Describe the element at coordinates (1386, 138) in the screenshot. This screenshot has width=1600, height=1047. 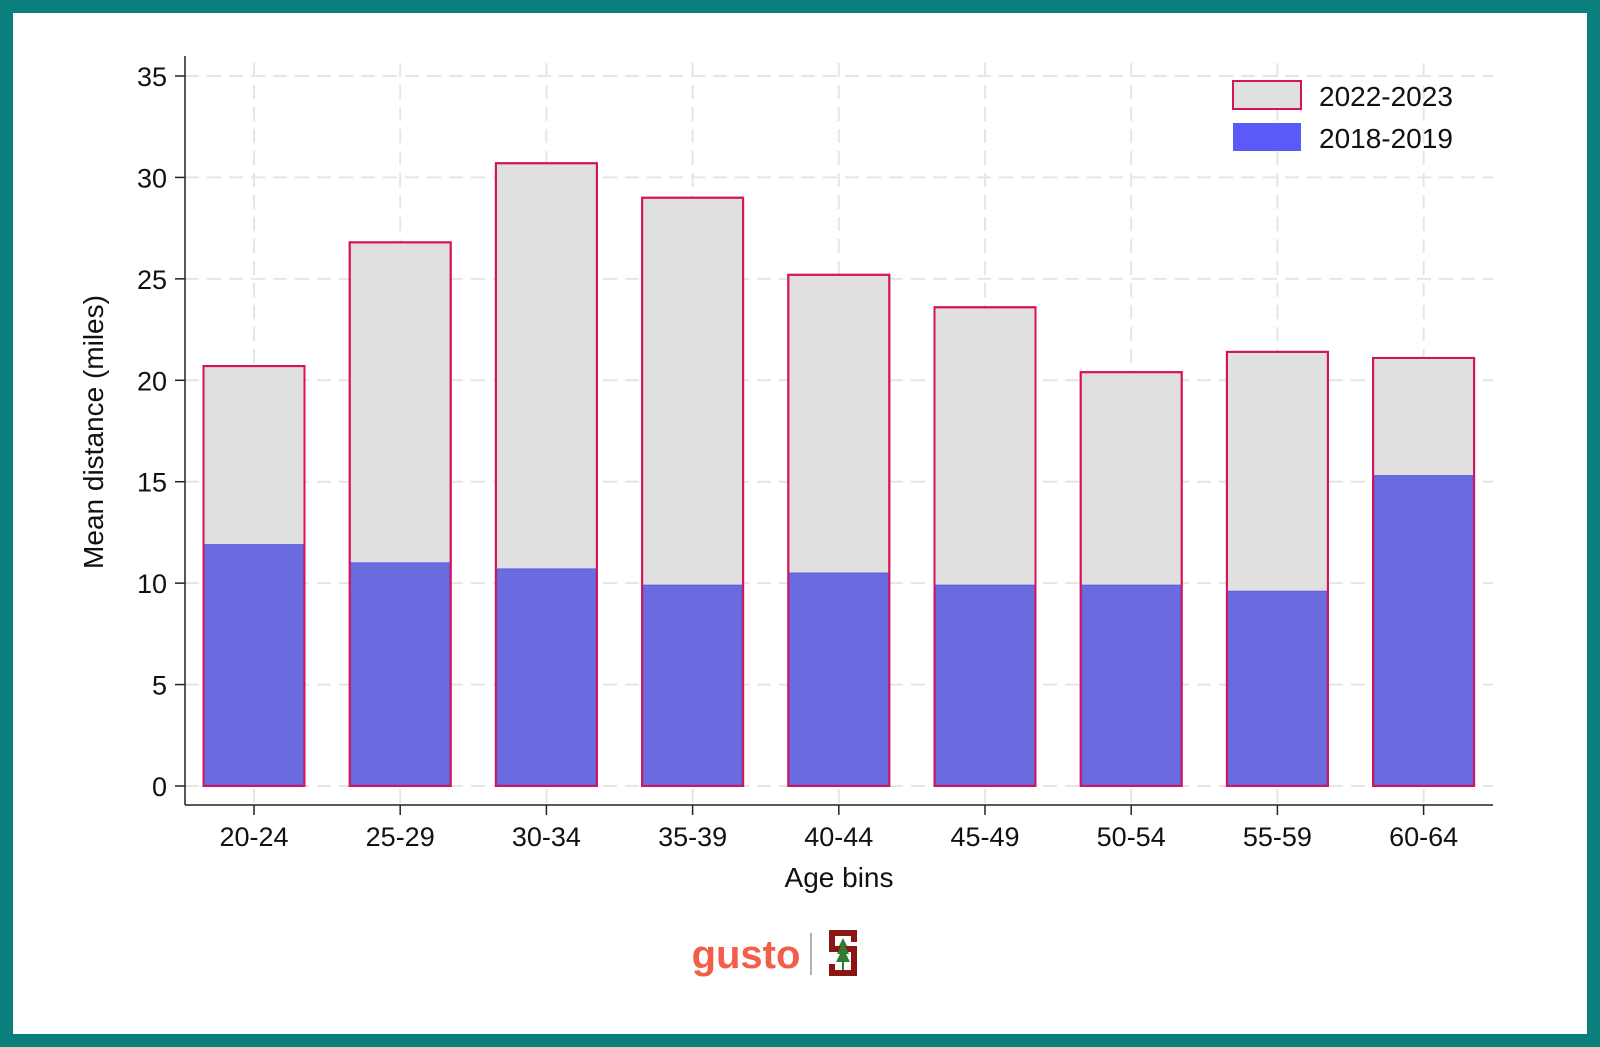
I see `legend-label-2018-2019: 2018-2019` at that location.